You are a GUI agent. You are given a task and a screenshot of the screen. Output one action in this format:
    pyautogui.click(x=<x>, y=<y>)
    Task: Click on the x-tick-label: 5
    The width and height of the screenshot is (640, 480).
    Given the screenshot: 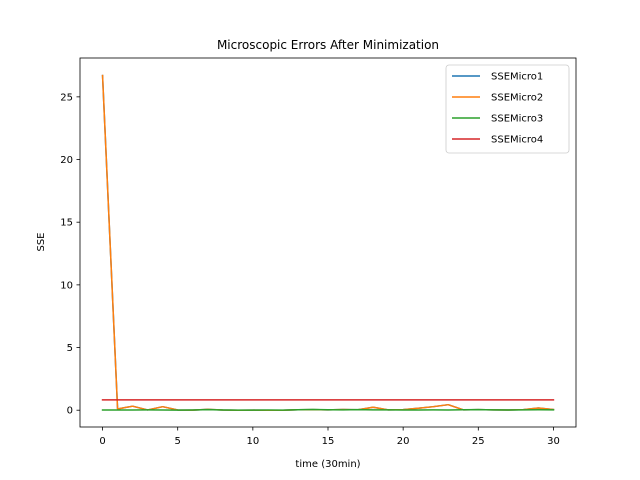 What is the action you would take?
    pyautogui.click(x=178, y=441)
    